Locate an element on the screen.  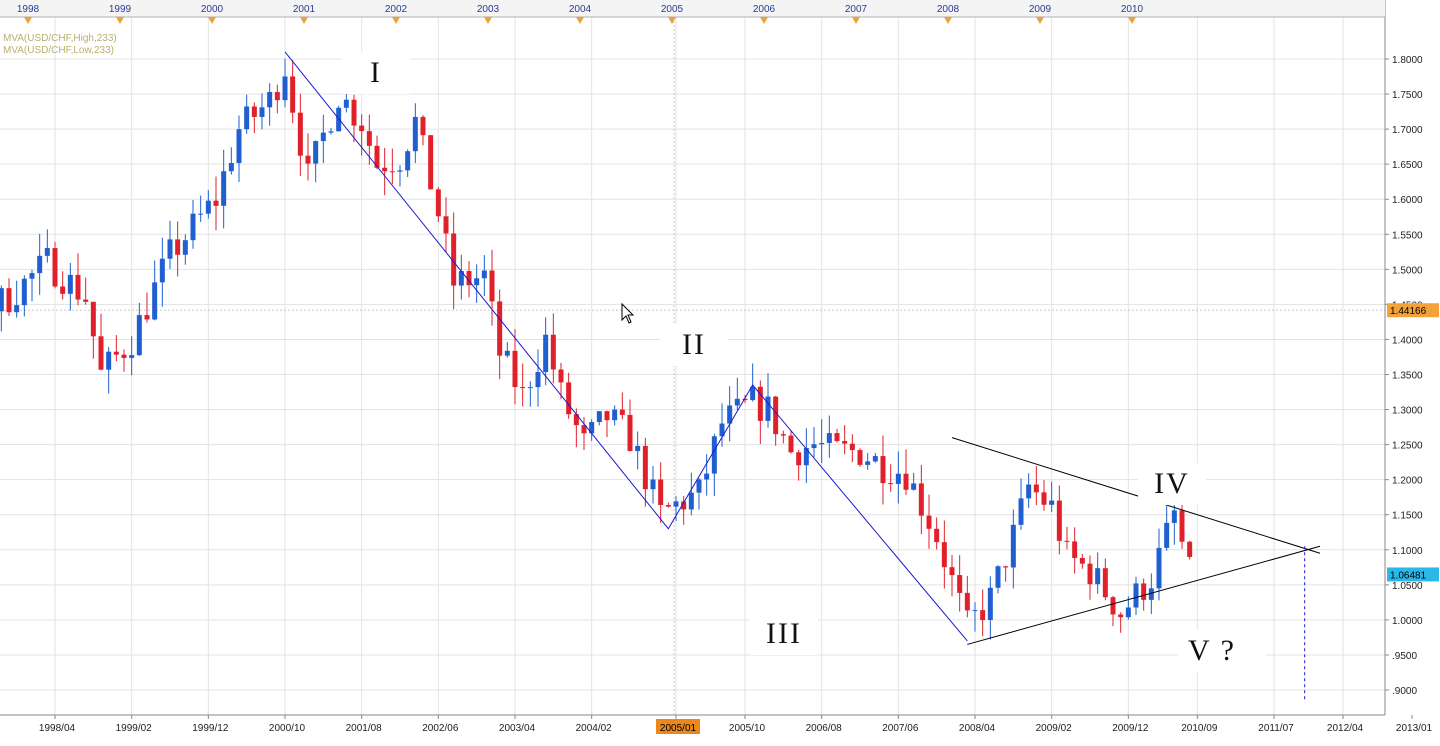
date-tick-label: 2013/01 is located at coordinates (1414, 728).